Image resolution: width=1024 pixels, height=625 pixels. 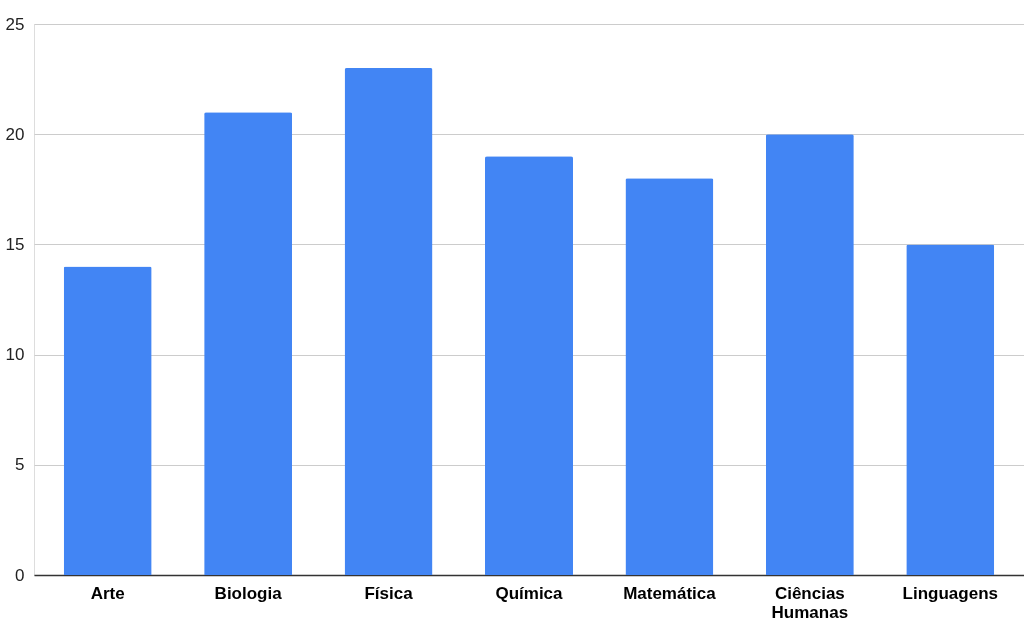 What do you see at coordinates (670, 593) in the screenshot?
I see `x-tick-label: Matemática` at bounding box center [670, 593].